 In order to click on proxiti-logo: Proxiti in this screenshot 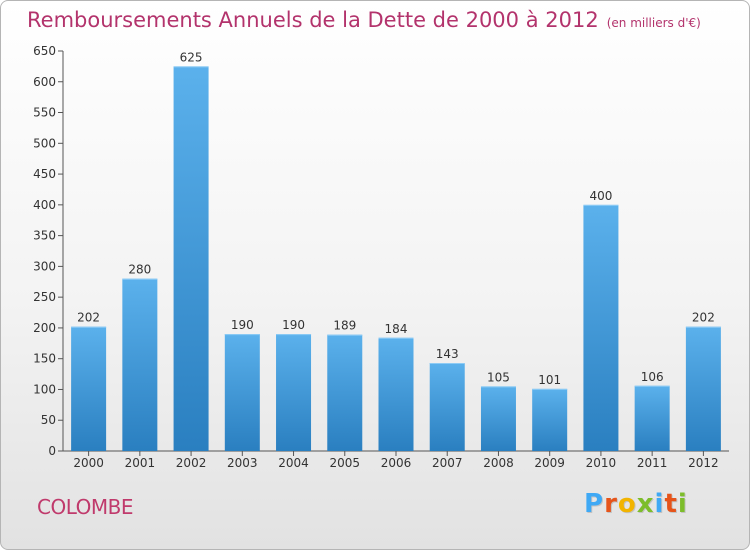, I will do `click(636, 504)`.